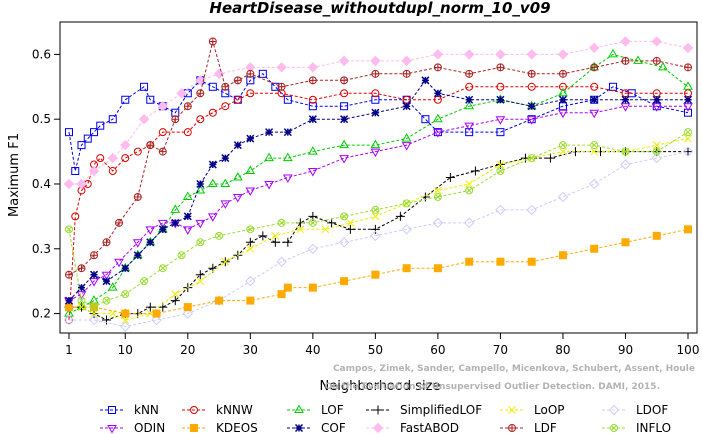 The height and width of the screenshot is (434, 702). Describe the element at coordinates (220, 427) in the screenshot. I see `legend-item-kdeos: KDEOS` at that location.